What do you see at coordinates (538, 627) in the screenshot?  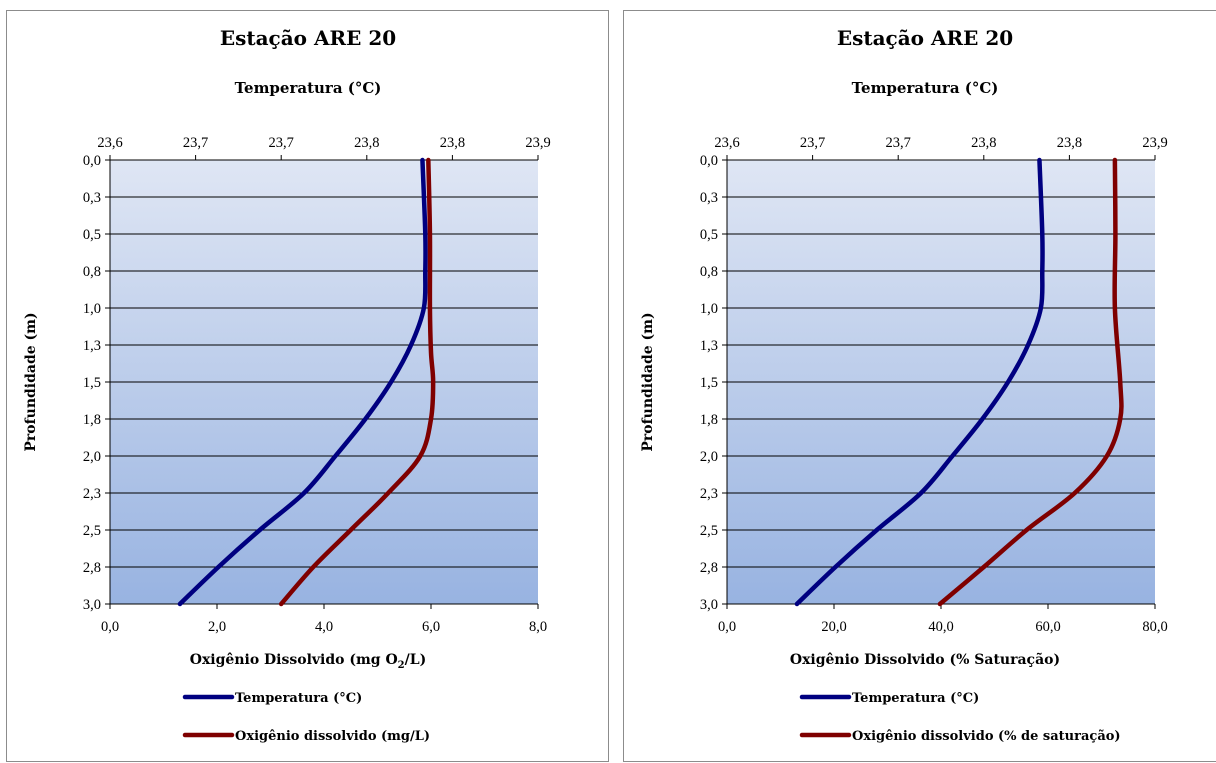 I see `x-tick-label: 8,0` at bounding box center [538, 627].